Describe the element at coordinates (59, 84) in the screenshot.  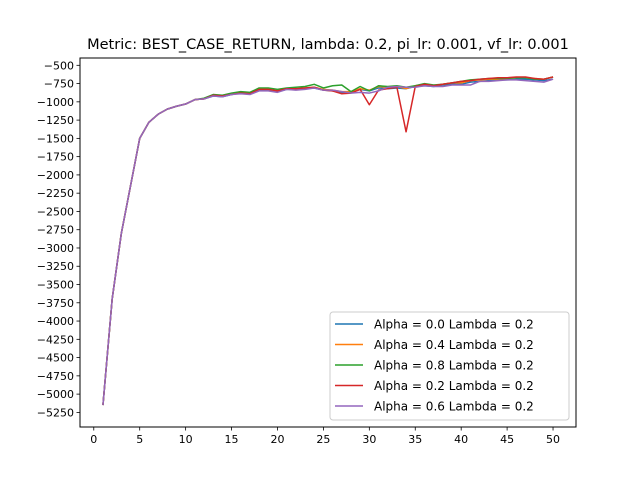
I see `y-tick-label: −750` at that location.